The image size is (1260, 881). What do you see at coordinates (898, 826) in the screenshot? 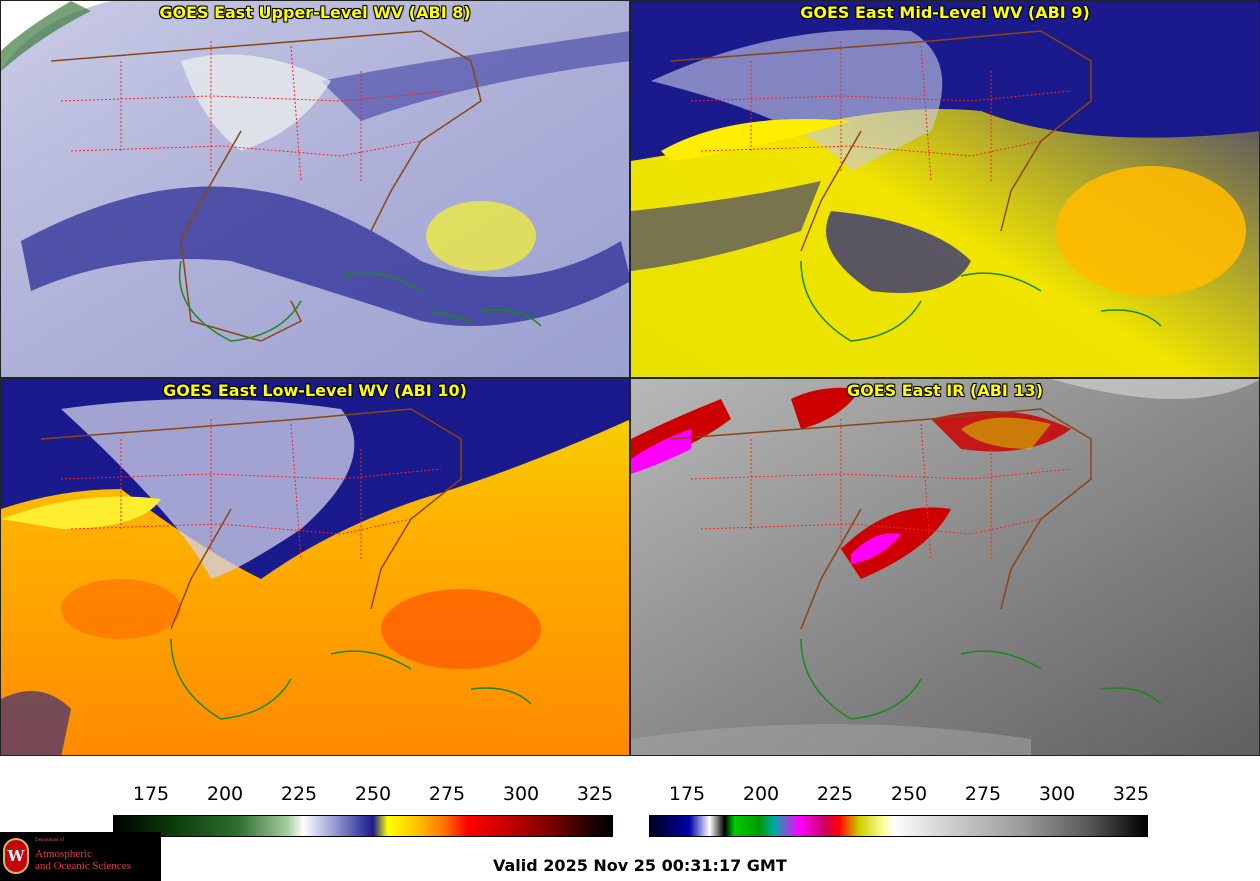
I see `colorbar-ir` at bounding box center [898, 826].